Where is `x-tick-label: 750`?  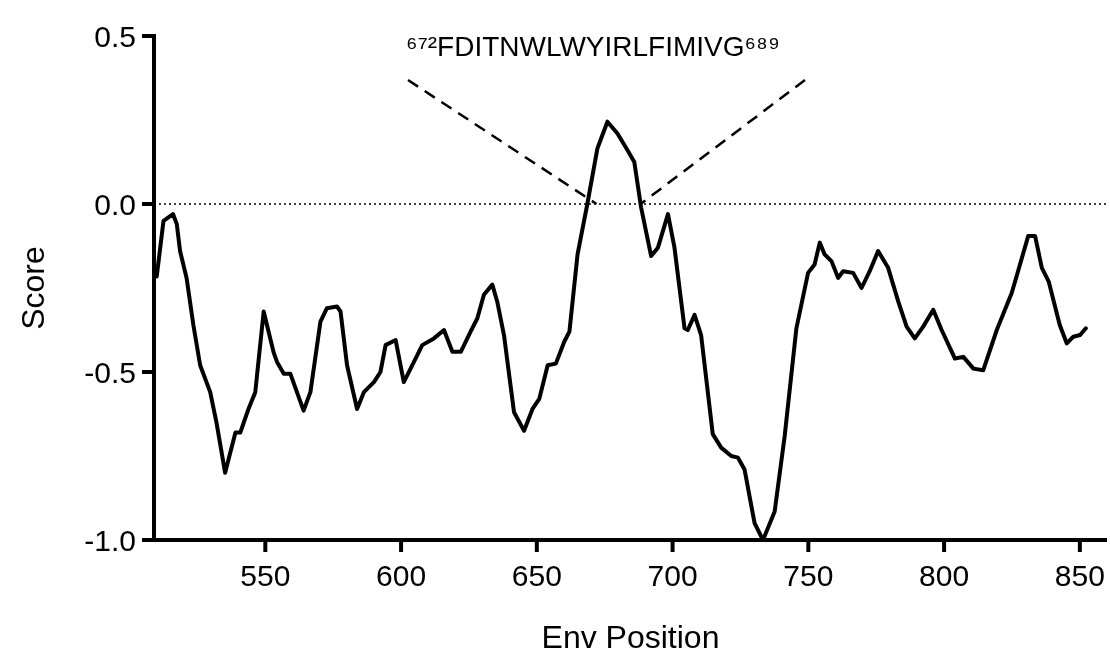
x-tick-label: 750 is located at coordinates (808, 575).